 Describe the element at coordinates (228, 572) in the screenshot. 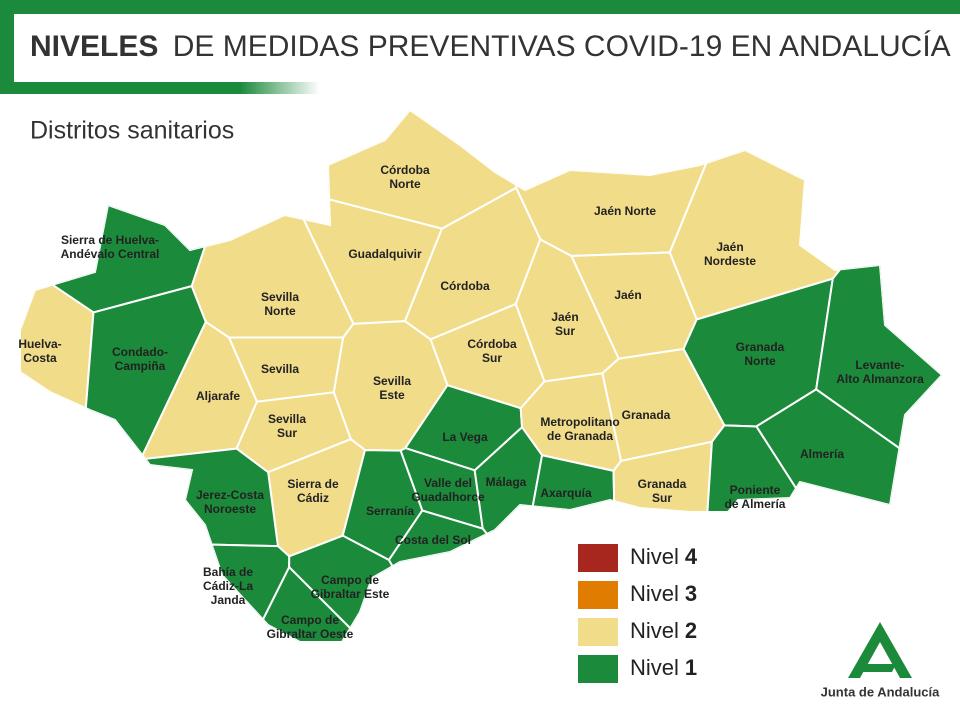

I see `district-label: Bahía de` at that location.